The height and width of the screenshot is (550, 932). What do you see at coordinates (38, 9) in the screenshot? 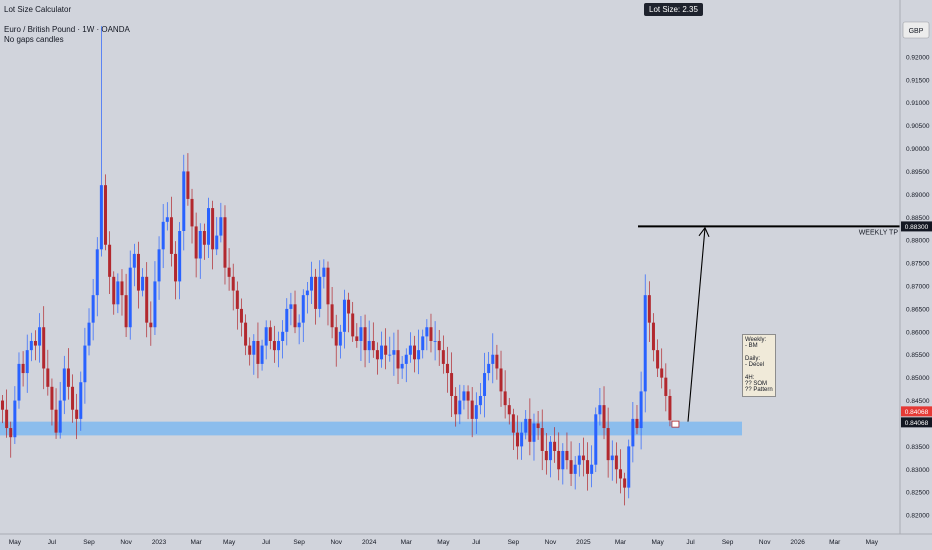
I see `lot-size-calculator-label: Lot Size Calculator` at bounding box center [38, 9].